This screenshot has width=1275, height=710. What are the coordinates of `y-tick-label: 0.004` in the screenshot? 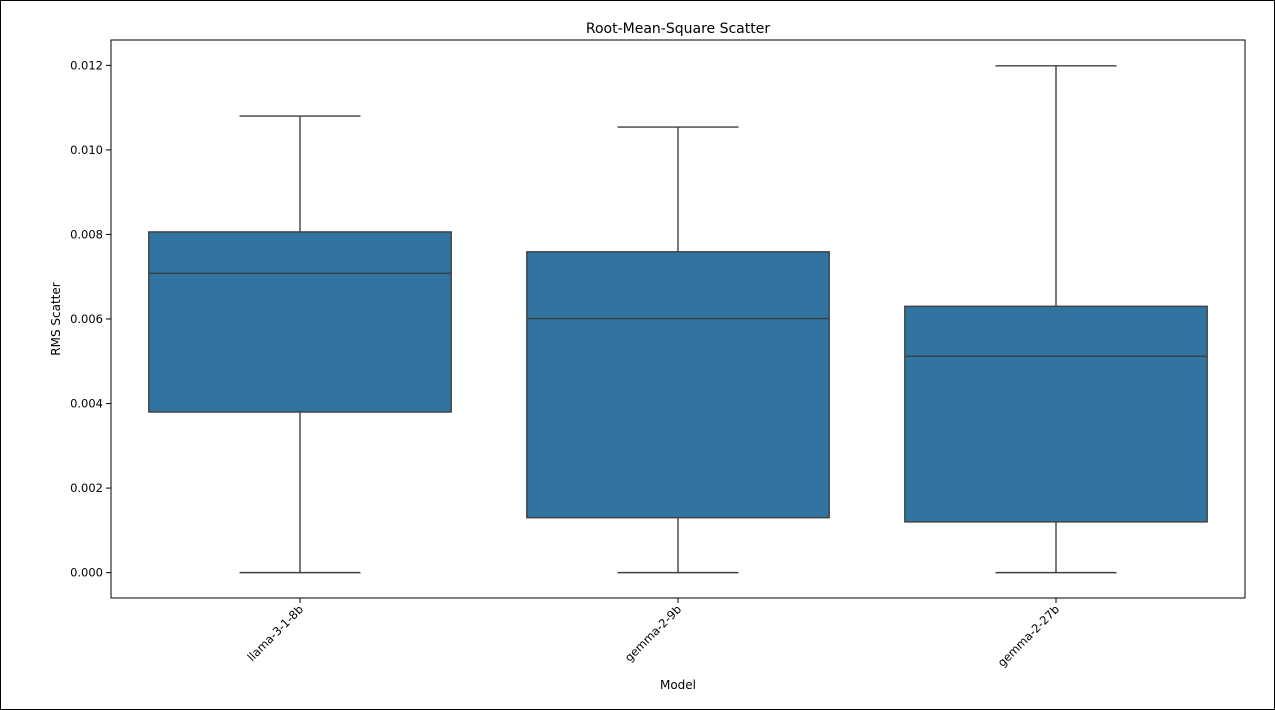 It's located at (86, 404).